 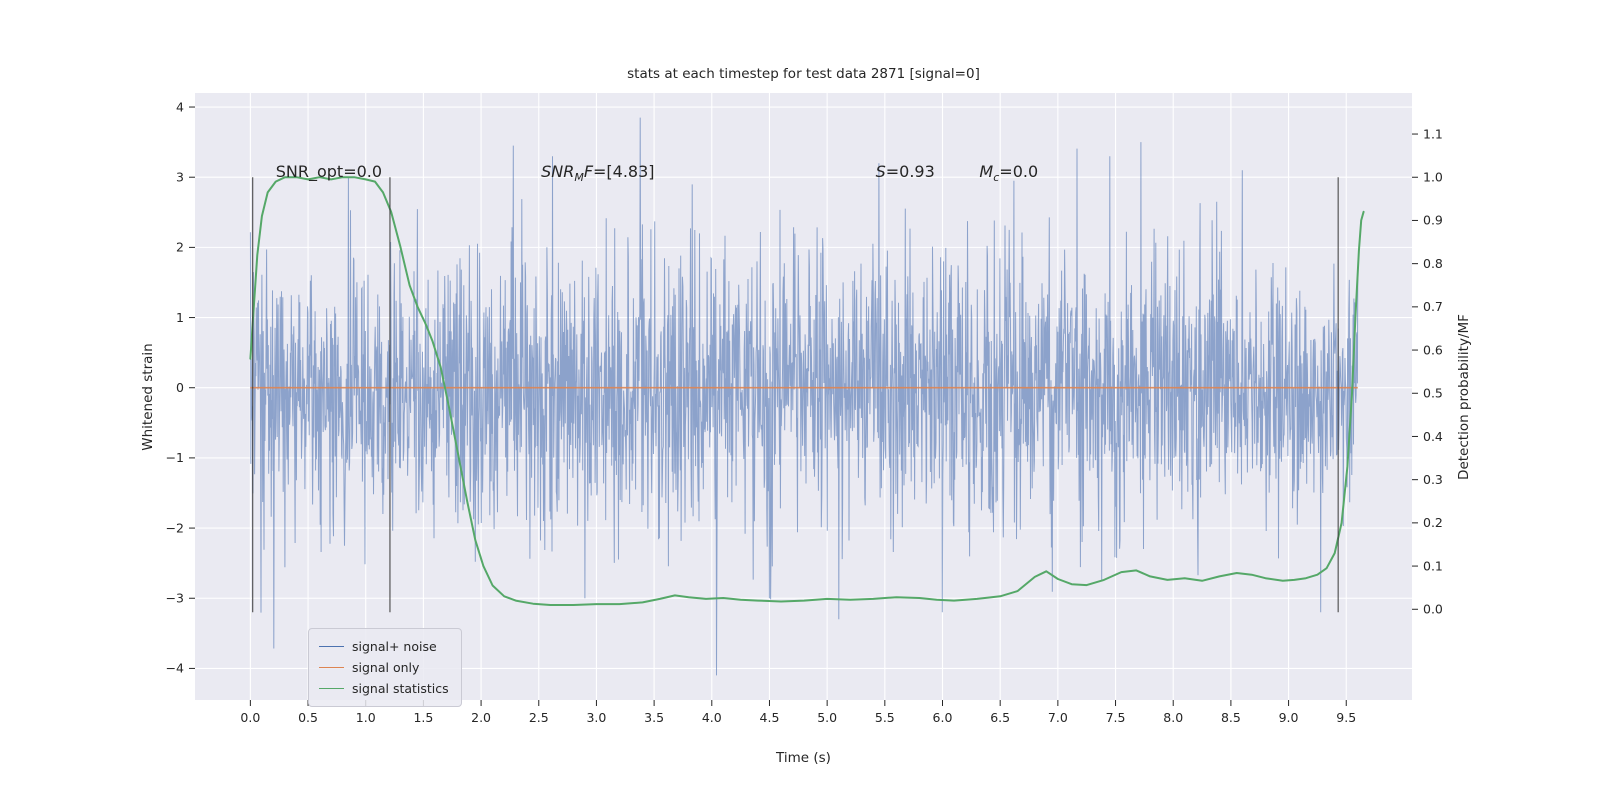 I want to click on svg-text: −1, so click(x=175, y=457).